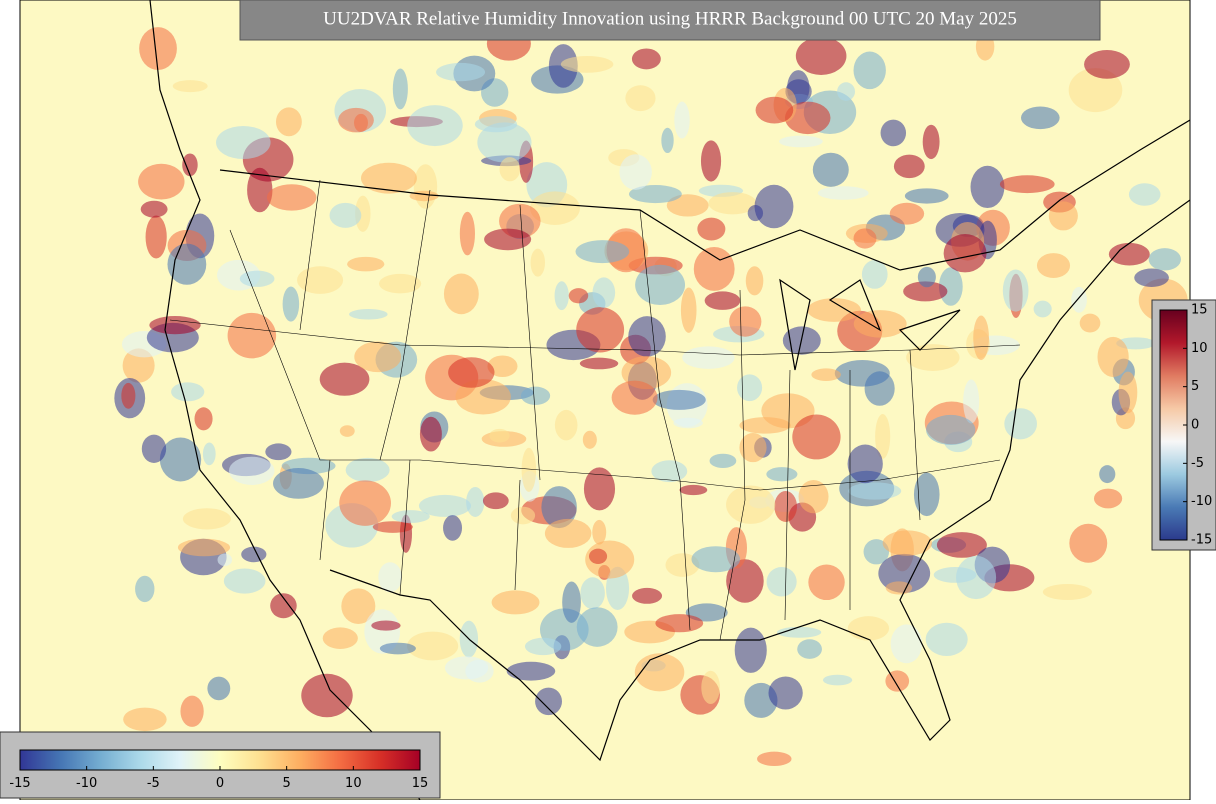 The height and width of the screenshot is (804, 1216). What do you see at coordinates (1197, 463) in the screenshot?
I see `colorbar-tick-label: -5` at bounding box center [1197, 463].